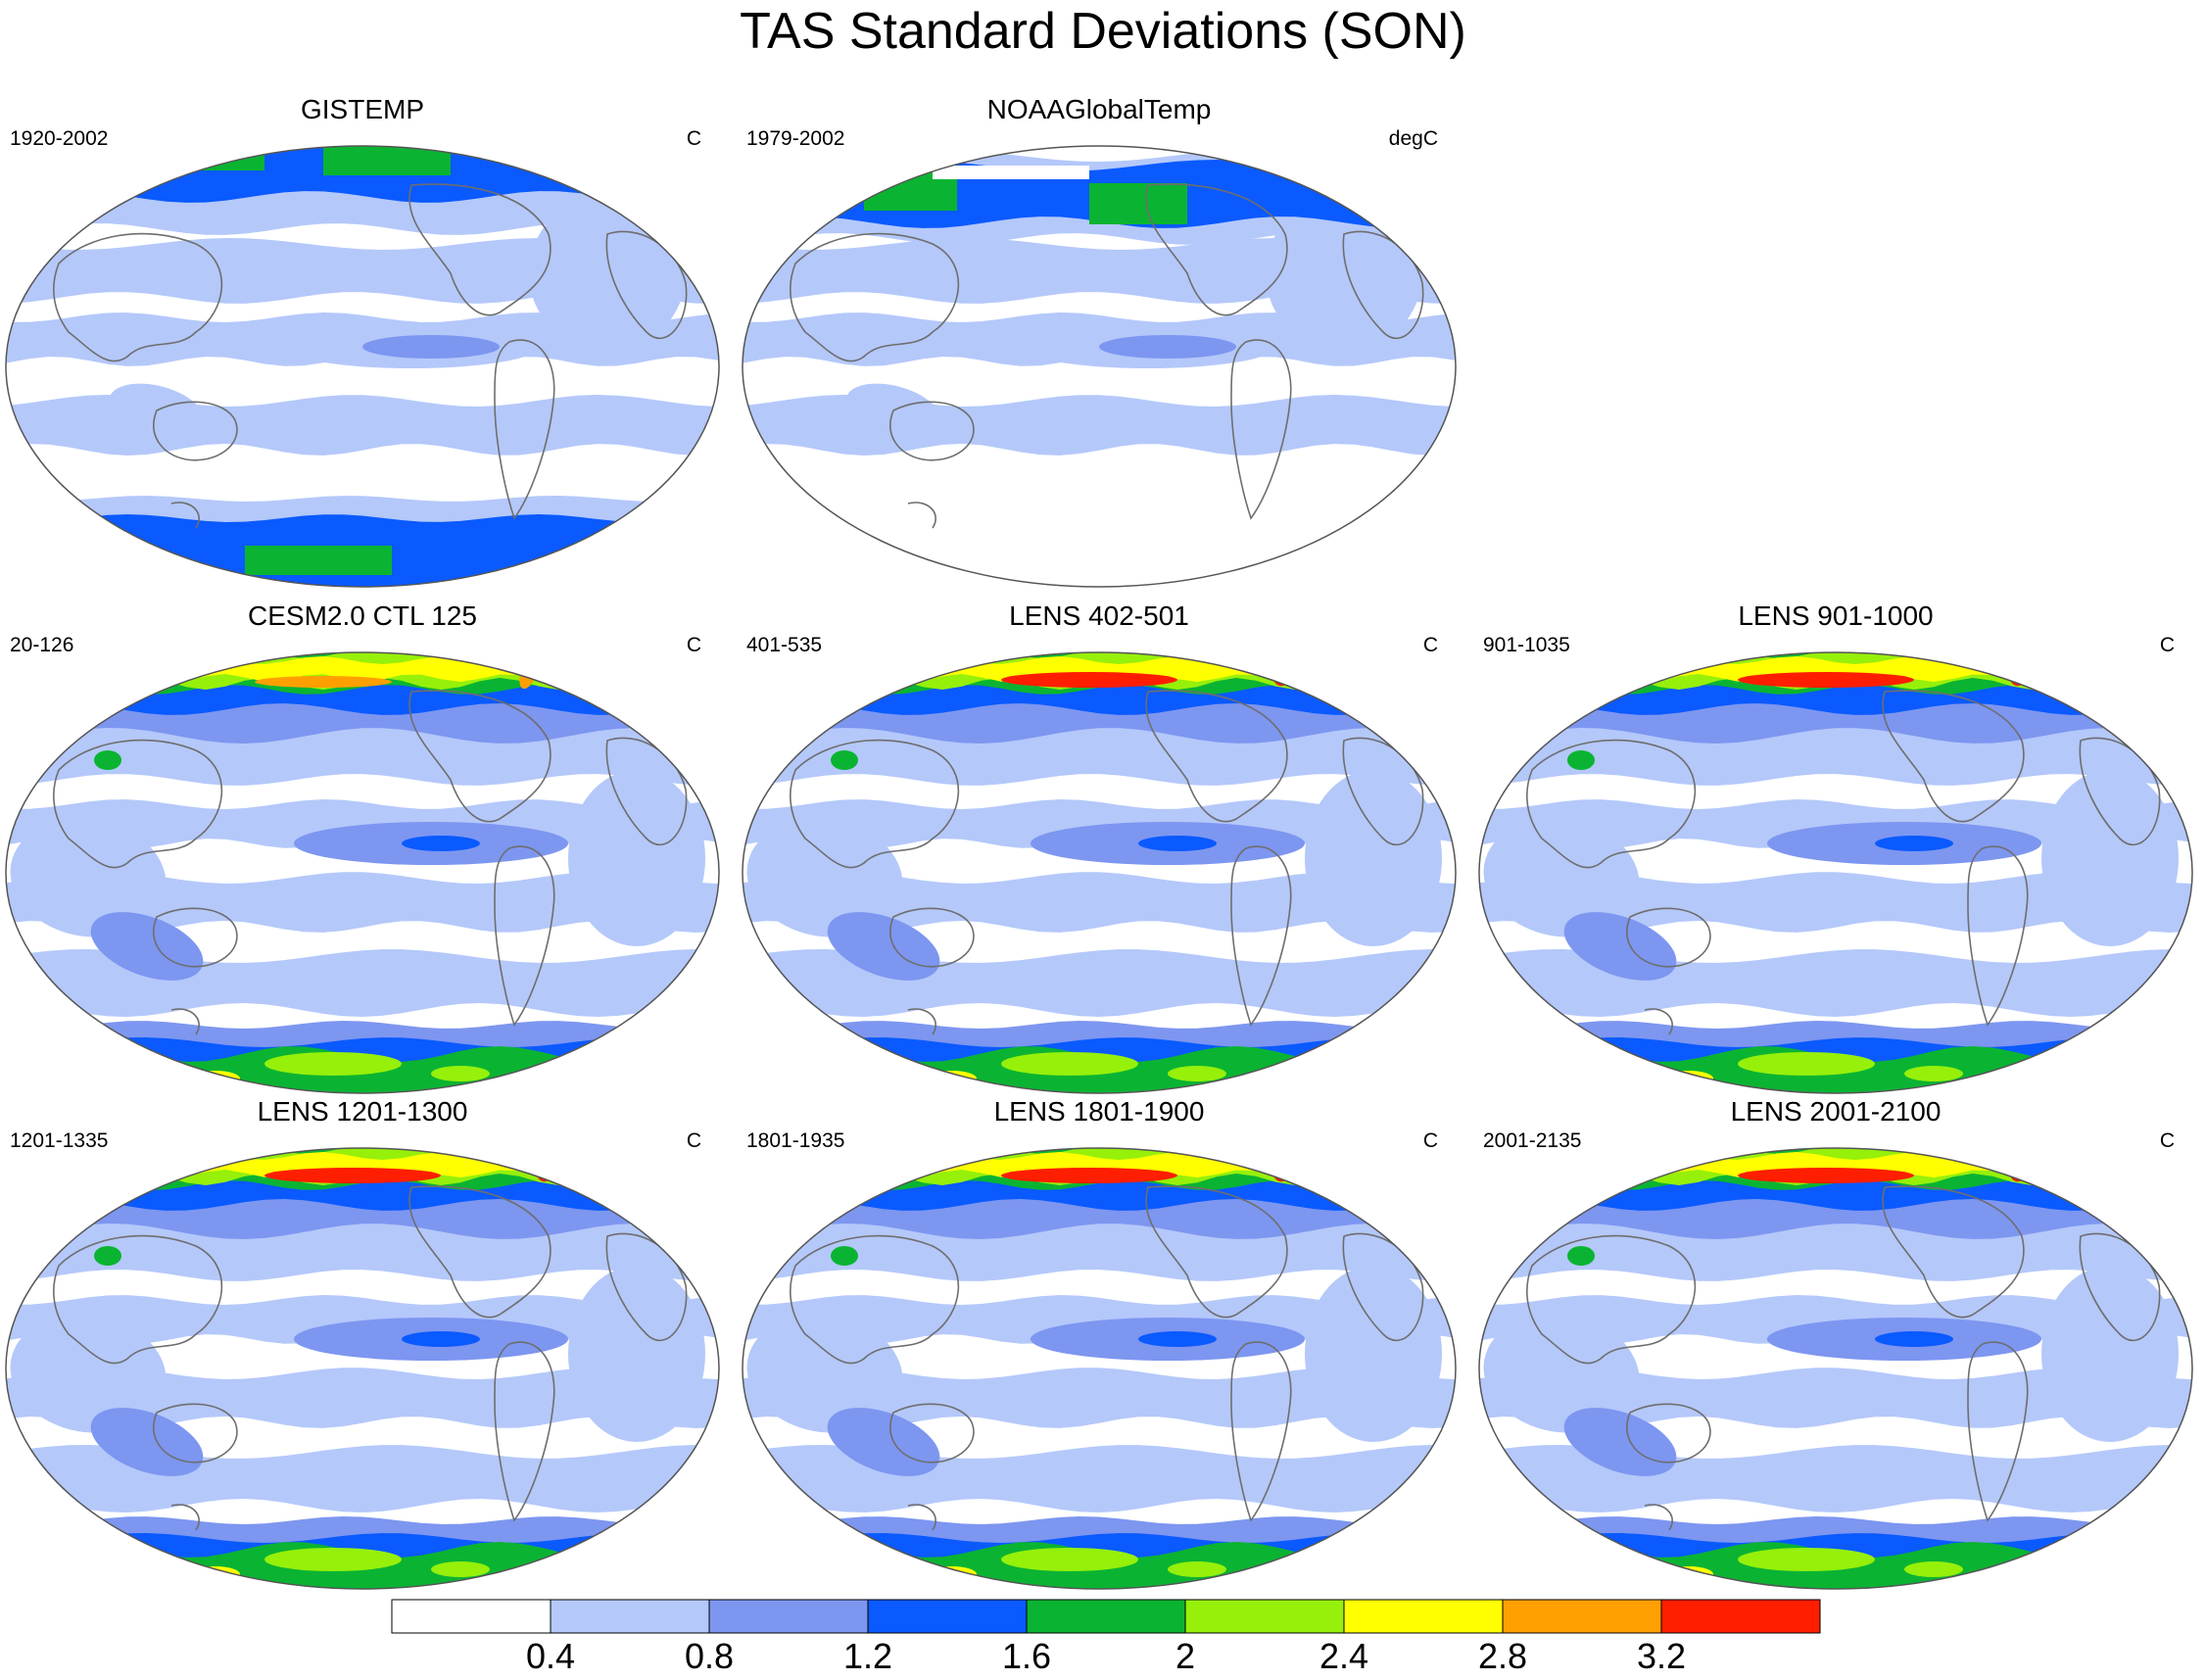  I want to click on period-label: 1920-2002, so click(59, 138).